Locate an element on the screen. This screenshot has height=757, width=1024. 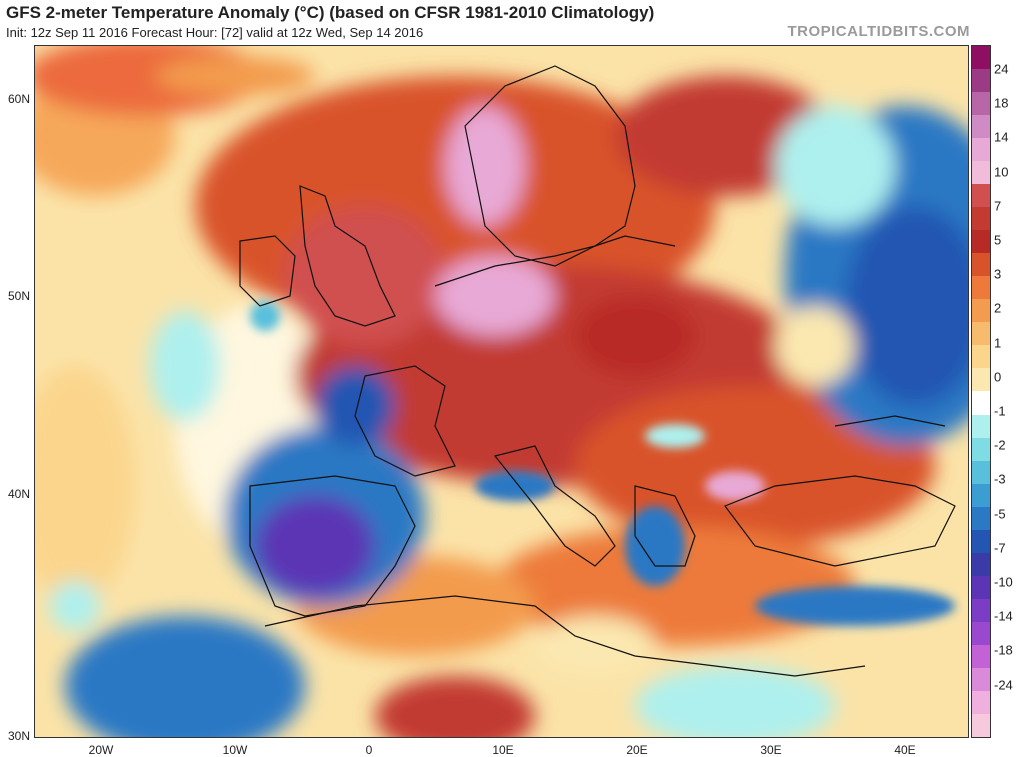
lat-label-60n: 60N is located at coordinates (18, 99).